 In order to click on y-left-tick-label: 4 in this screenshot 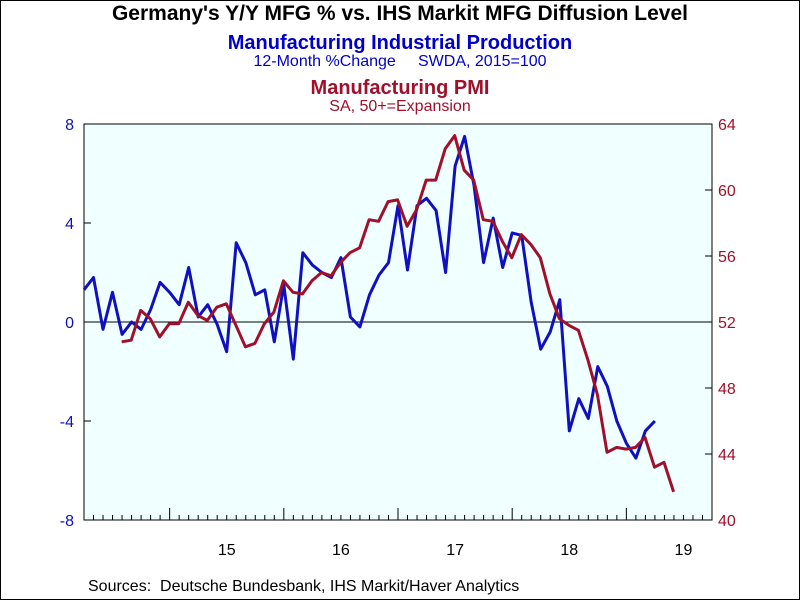, I will do `click(69, 224)`.